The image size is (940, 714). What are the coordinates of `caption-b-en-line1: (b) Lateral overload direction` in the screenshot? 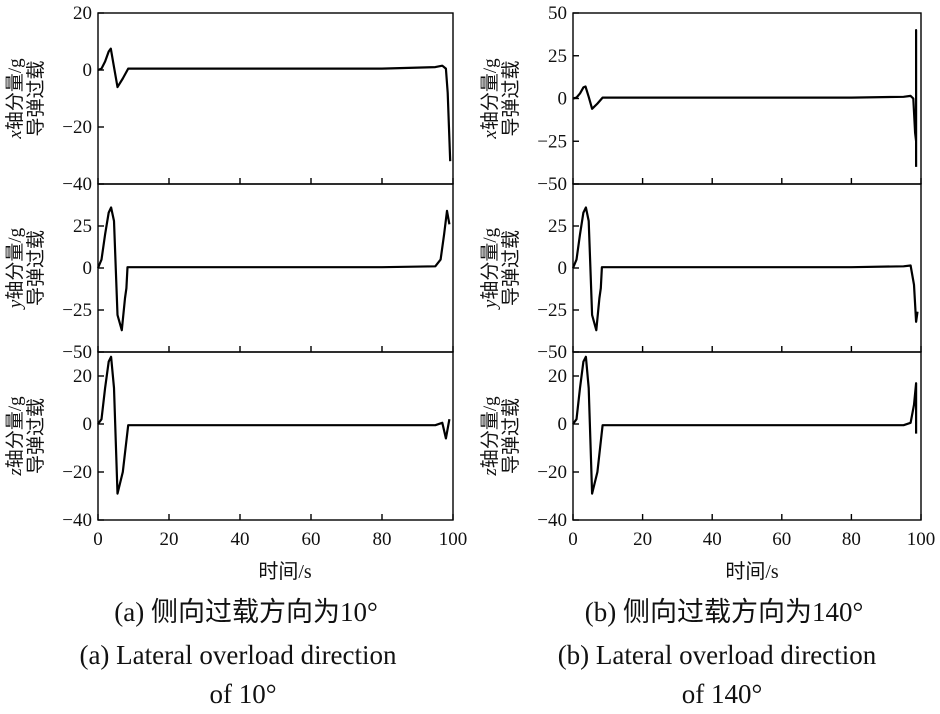 It's located at (717, 655).